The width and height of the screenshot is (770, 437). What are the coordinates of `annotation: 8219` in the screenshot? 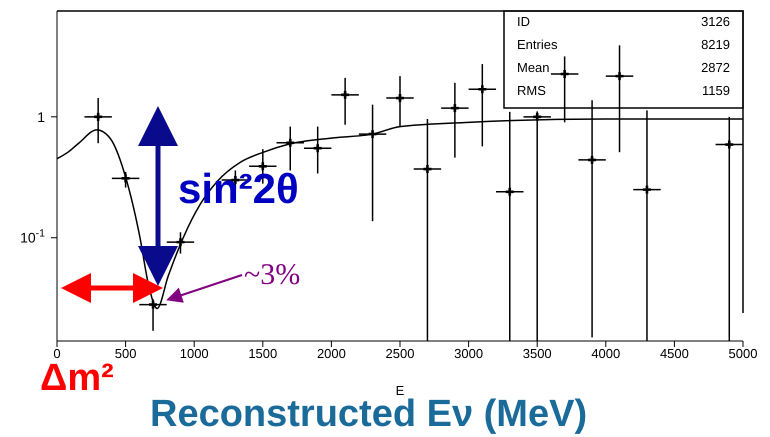 It's located at (715, 44).